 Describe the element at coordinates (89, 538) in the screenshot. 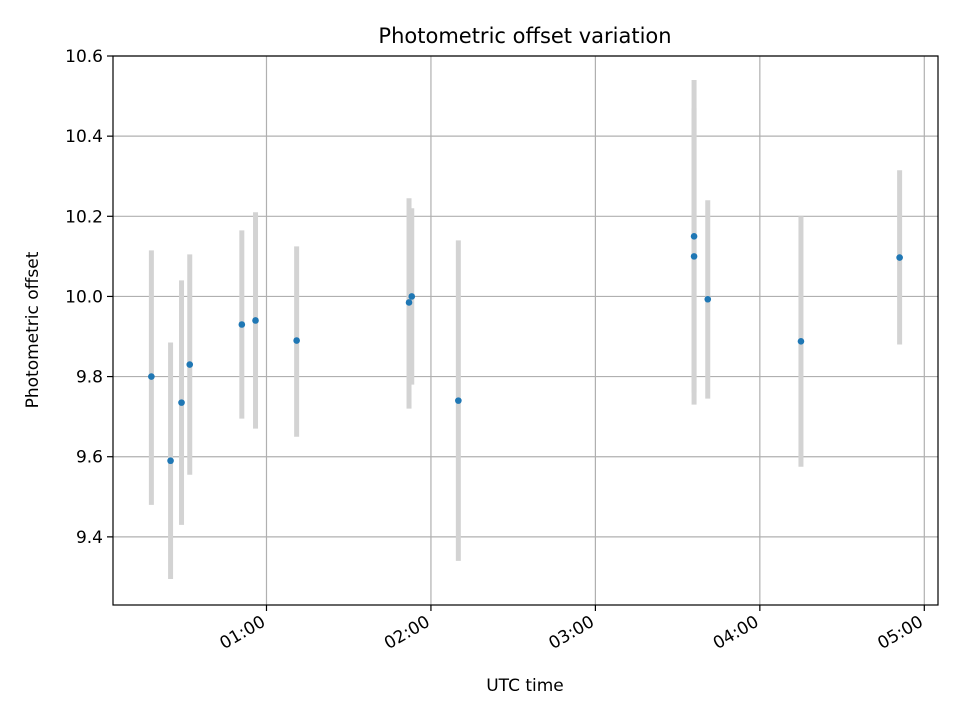

I see `y-tick-label: 9.4` at that location.